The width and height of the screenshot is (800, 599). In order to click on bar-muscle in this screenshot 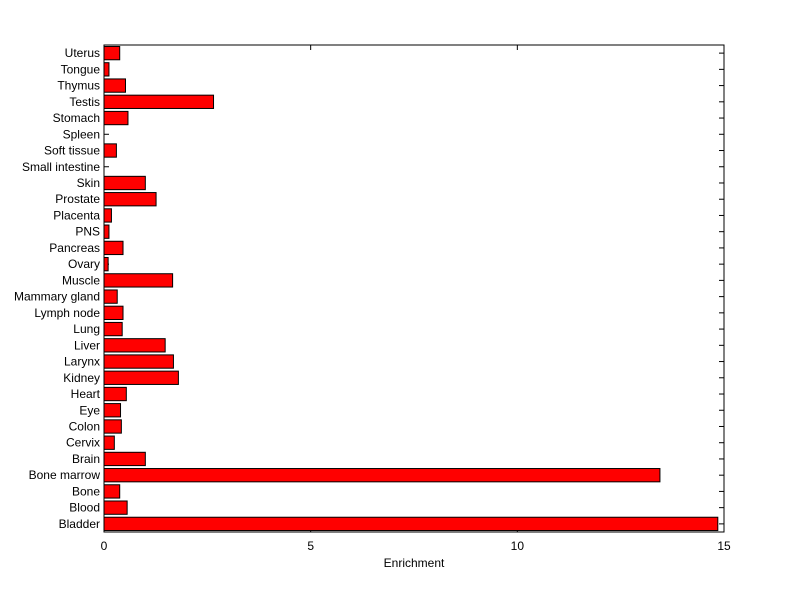, I will do `click(138, 280)`.